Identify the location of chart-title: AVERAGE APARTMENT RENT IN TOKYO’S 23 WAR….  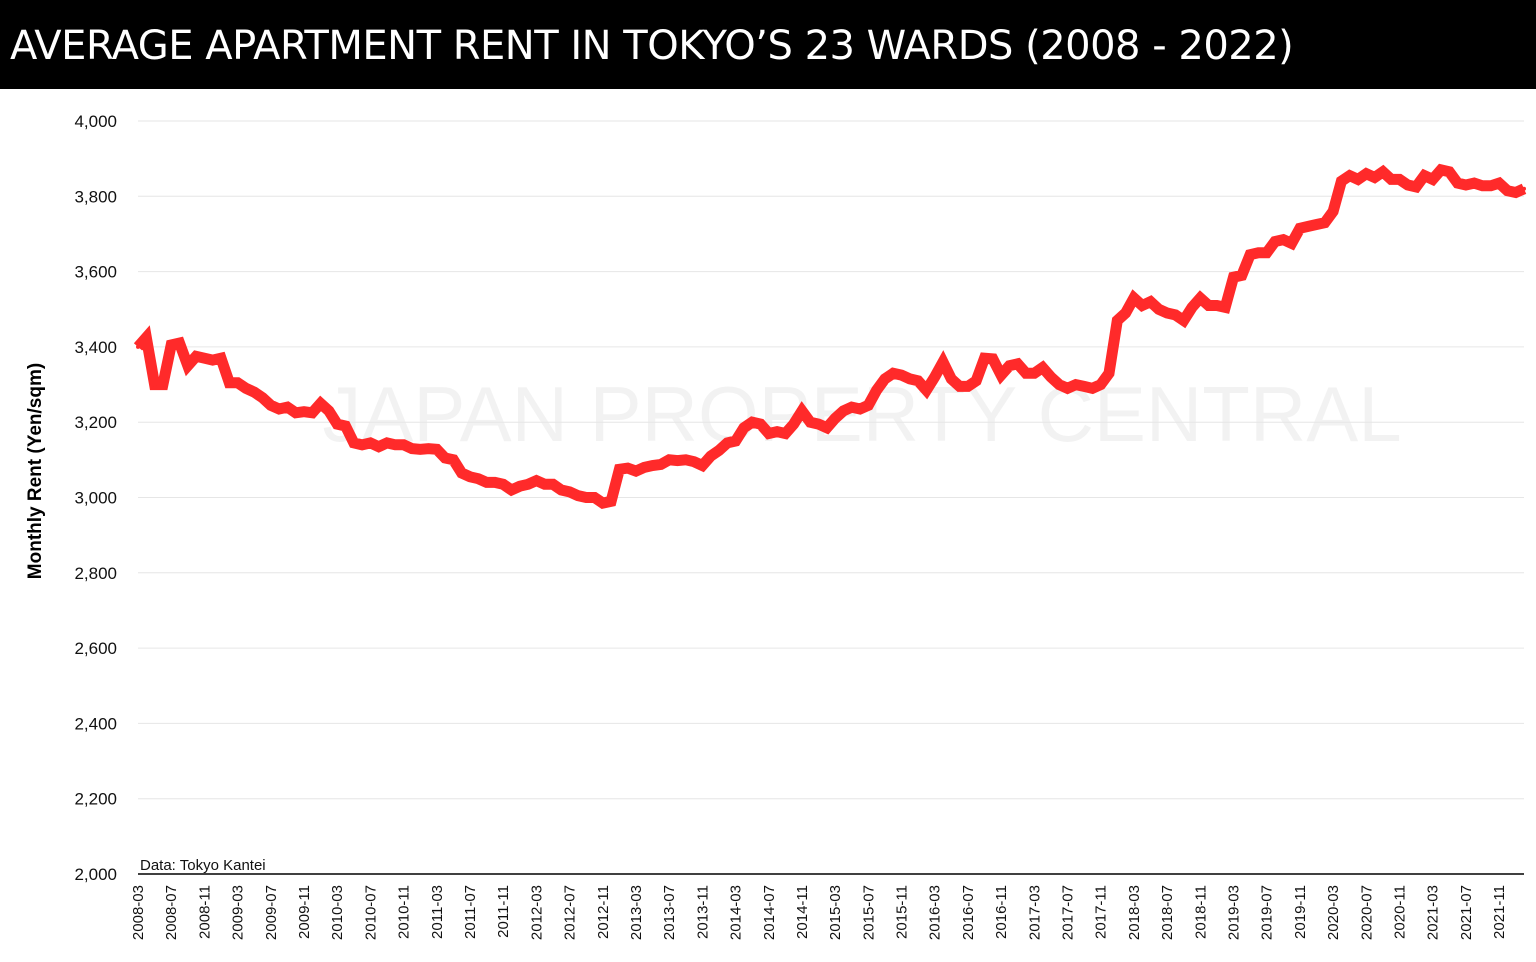
(652, 46).